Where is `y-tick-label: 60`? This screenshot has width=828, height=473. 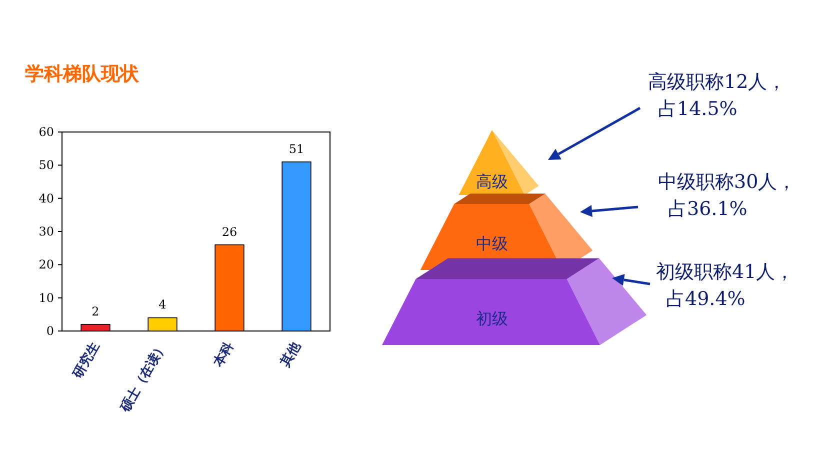
y-tick-label: 60 is located at coordinates (46, 132).